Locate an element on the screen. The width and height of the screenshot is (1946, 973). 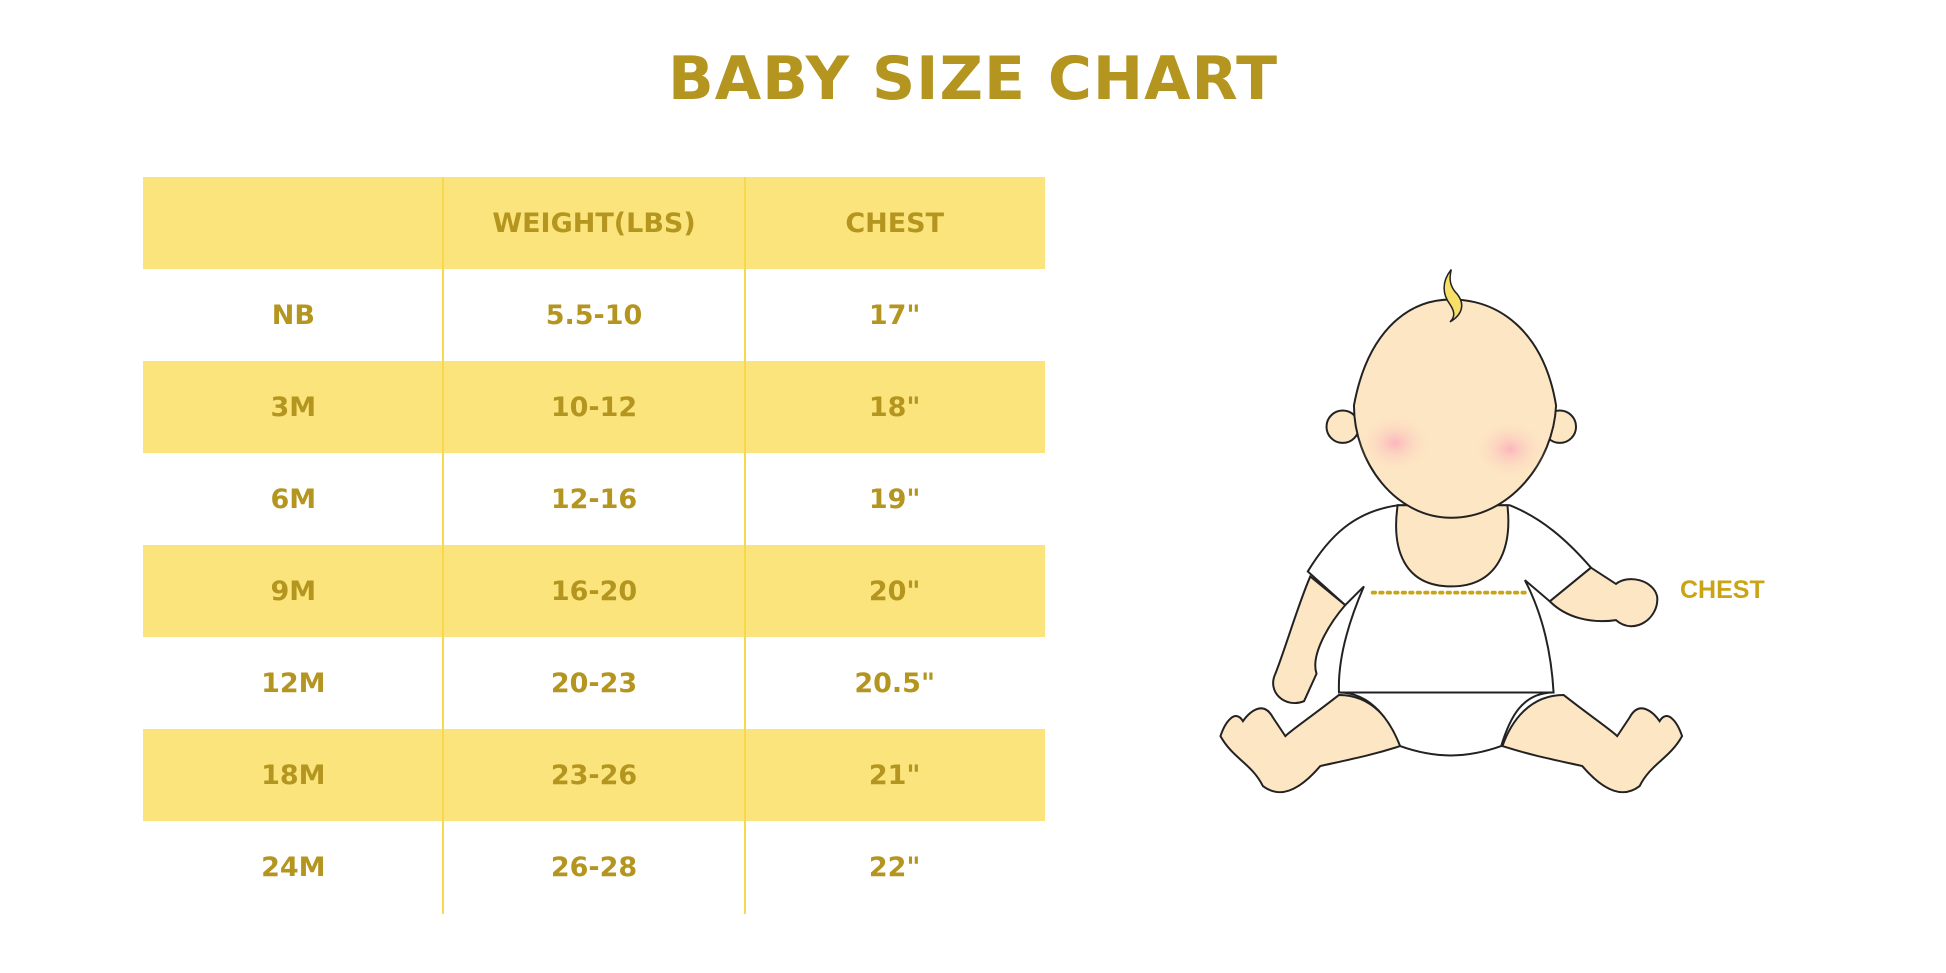
chest-cell: 22" is located at coordinates (894, 867).